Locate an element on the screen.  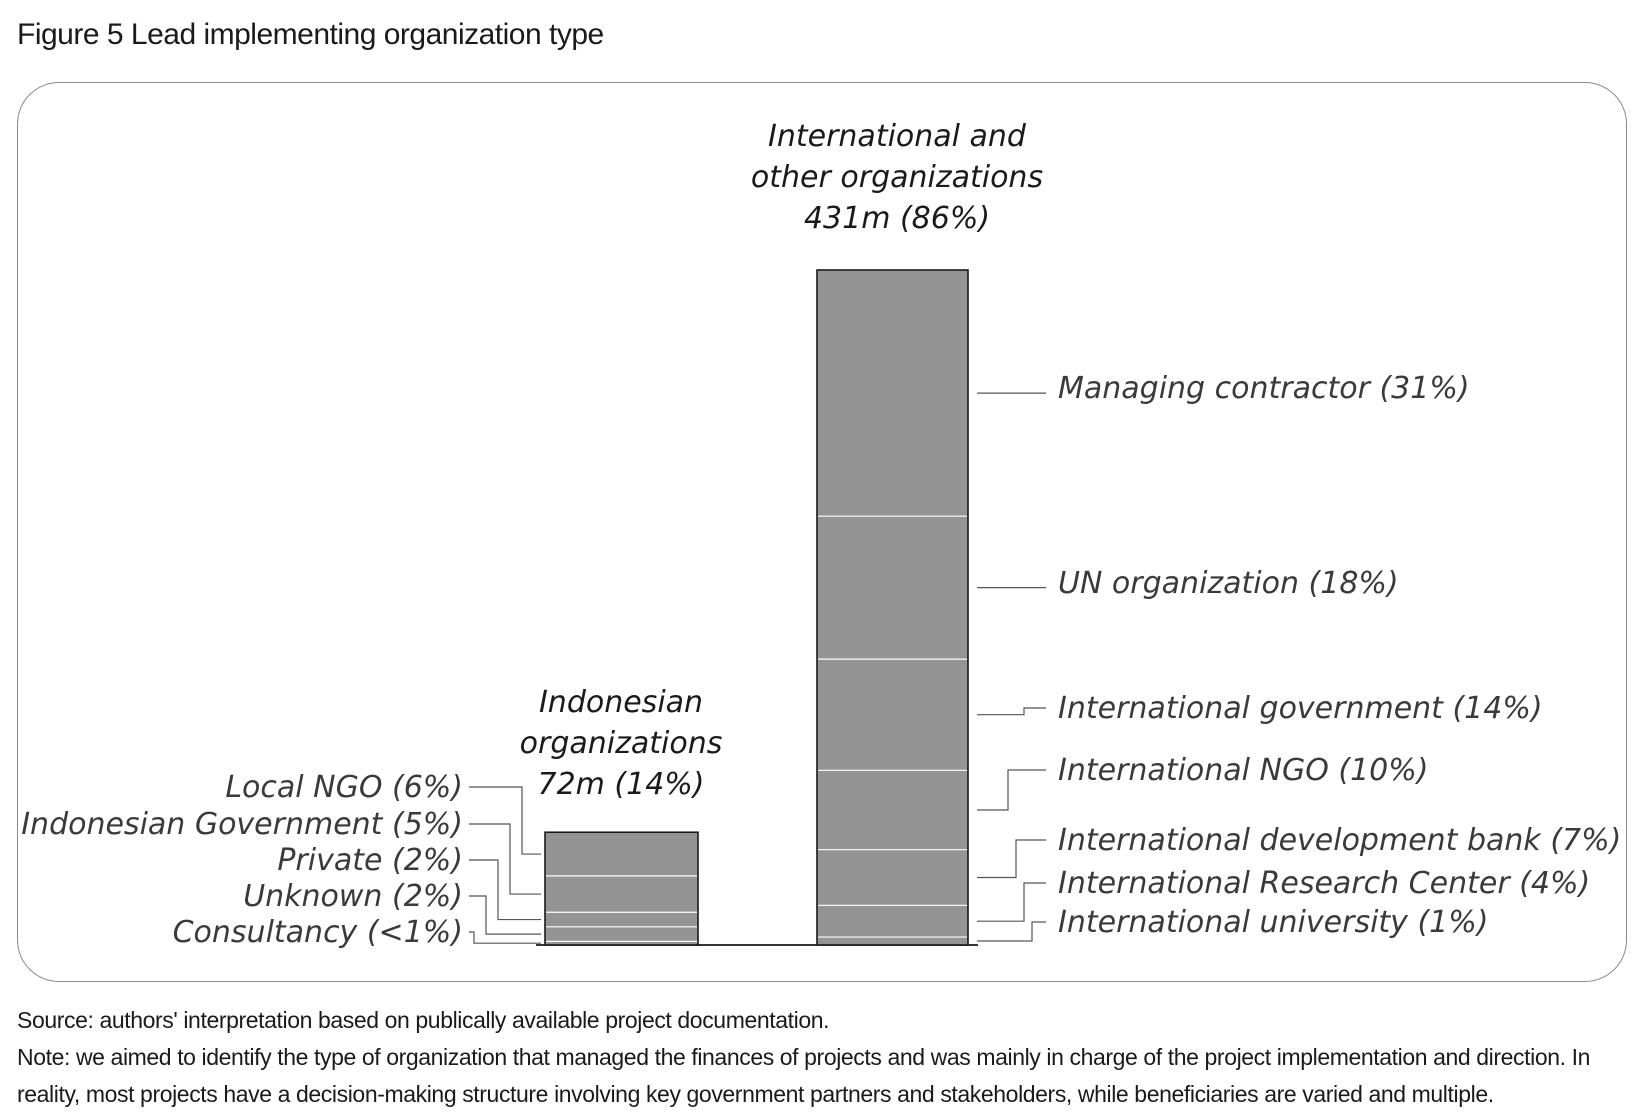
label-local-ngo: Local NGO (6%) is located at coordinates (344, 787).